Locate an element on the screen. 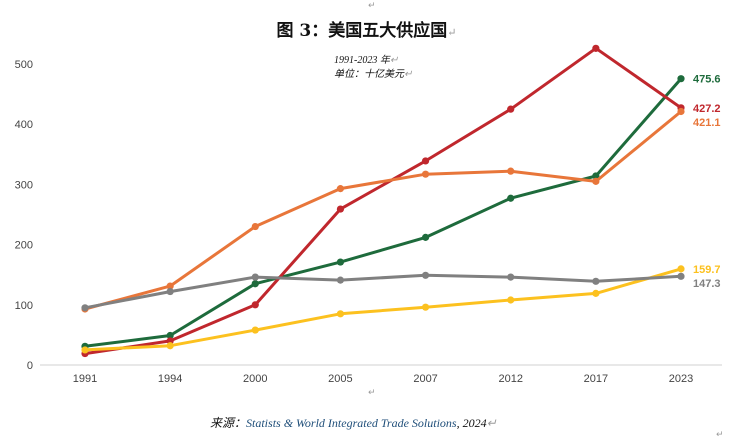 This screenshot has width=733, height=443. end-value-label: 475.6 is located at coordinates (707, 80).